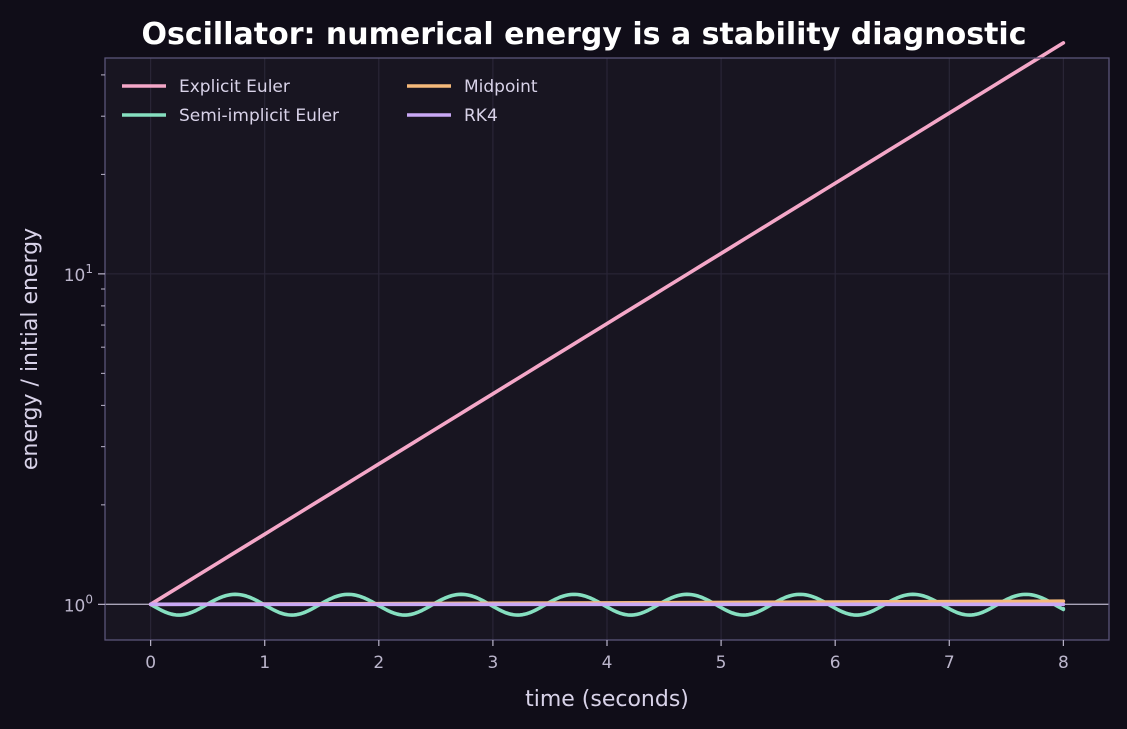 The height and width of the screenshot is (729, 1127). I want to click on x-tick-label-8: 8, so click(1063, 663).